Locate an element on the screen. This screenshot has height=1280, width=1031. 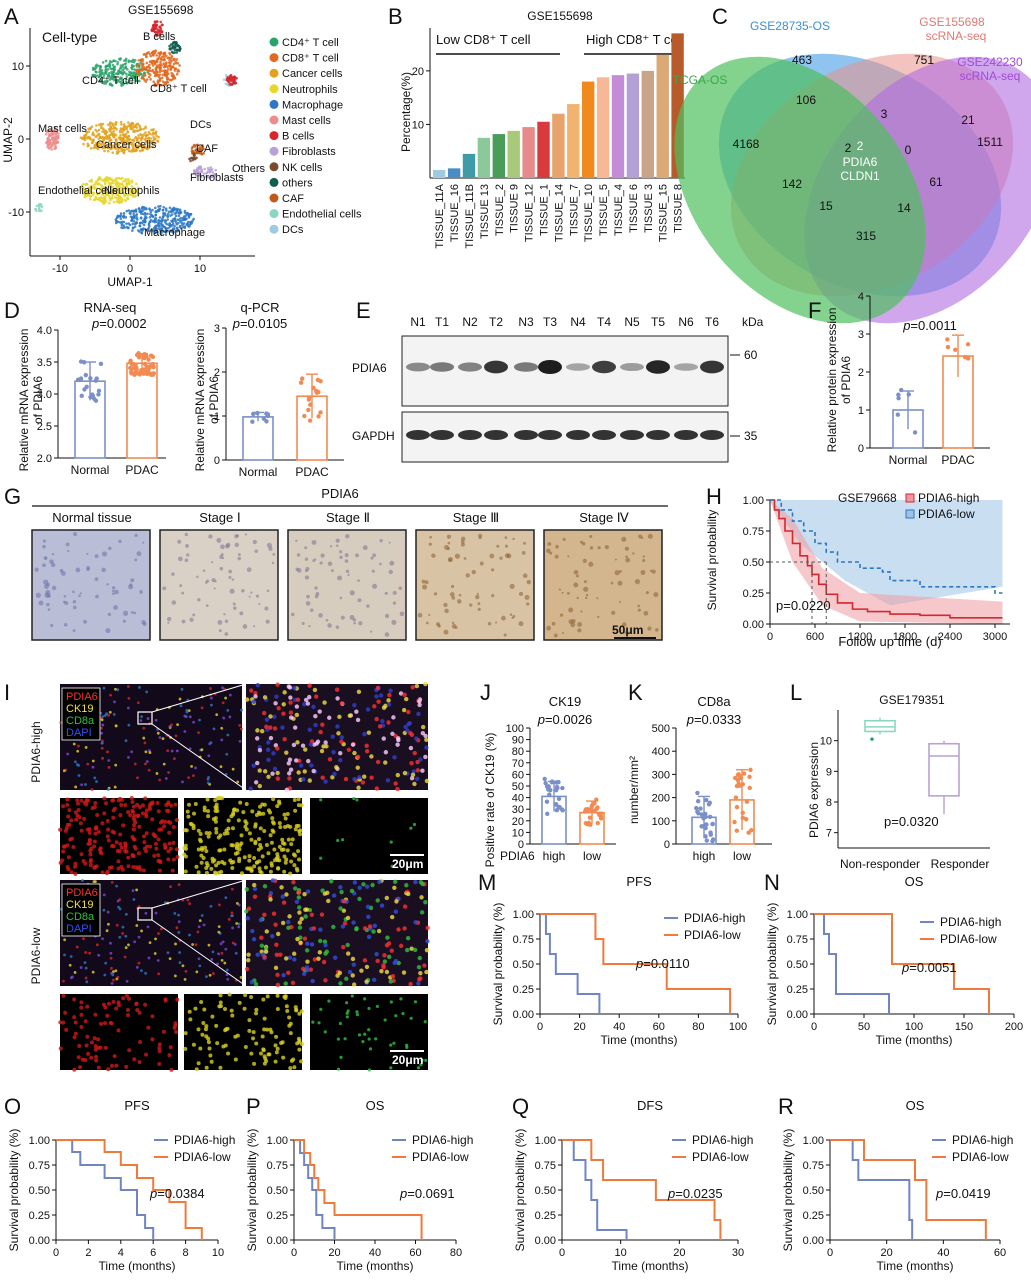
venn-count: 1511 is located at coordinates (990, 142).